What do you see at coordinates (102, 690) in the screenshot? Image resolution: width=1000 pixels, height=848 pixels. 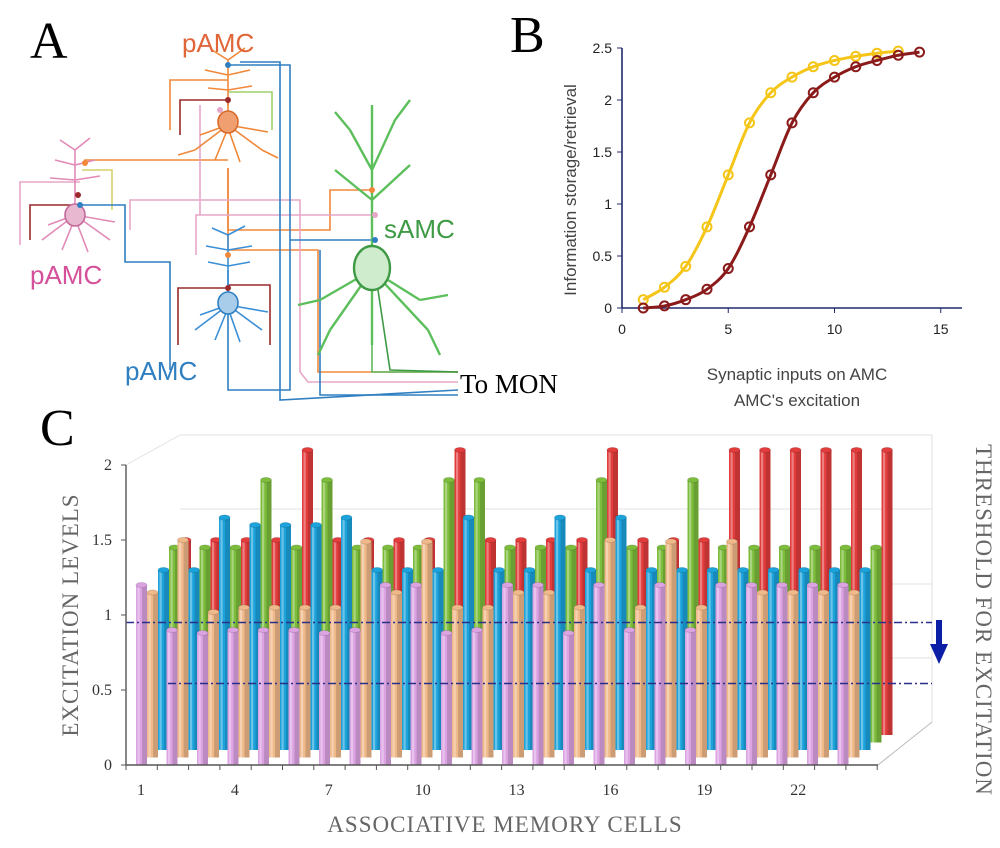 I see `c-ytick-label: 0.5` at bounding box center [102, 690].